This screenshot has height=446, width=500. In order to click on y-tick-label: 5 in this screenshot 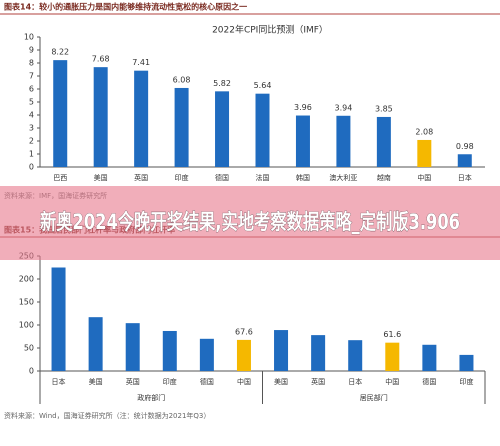, I will do `click(31, 102)`.